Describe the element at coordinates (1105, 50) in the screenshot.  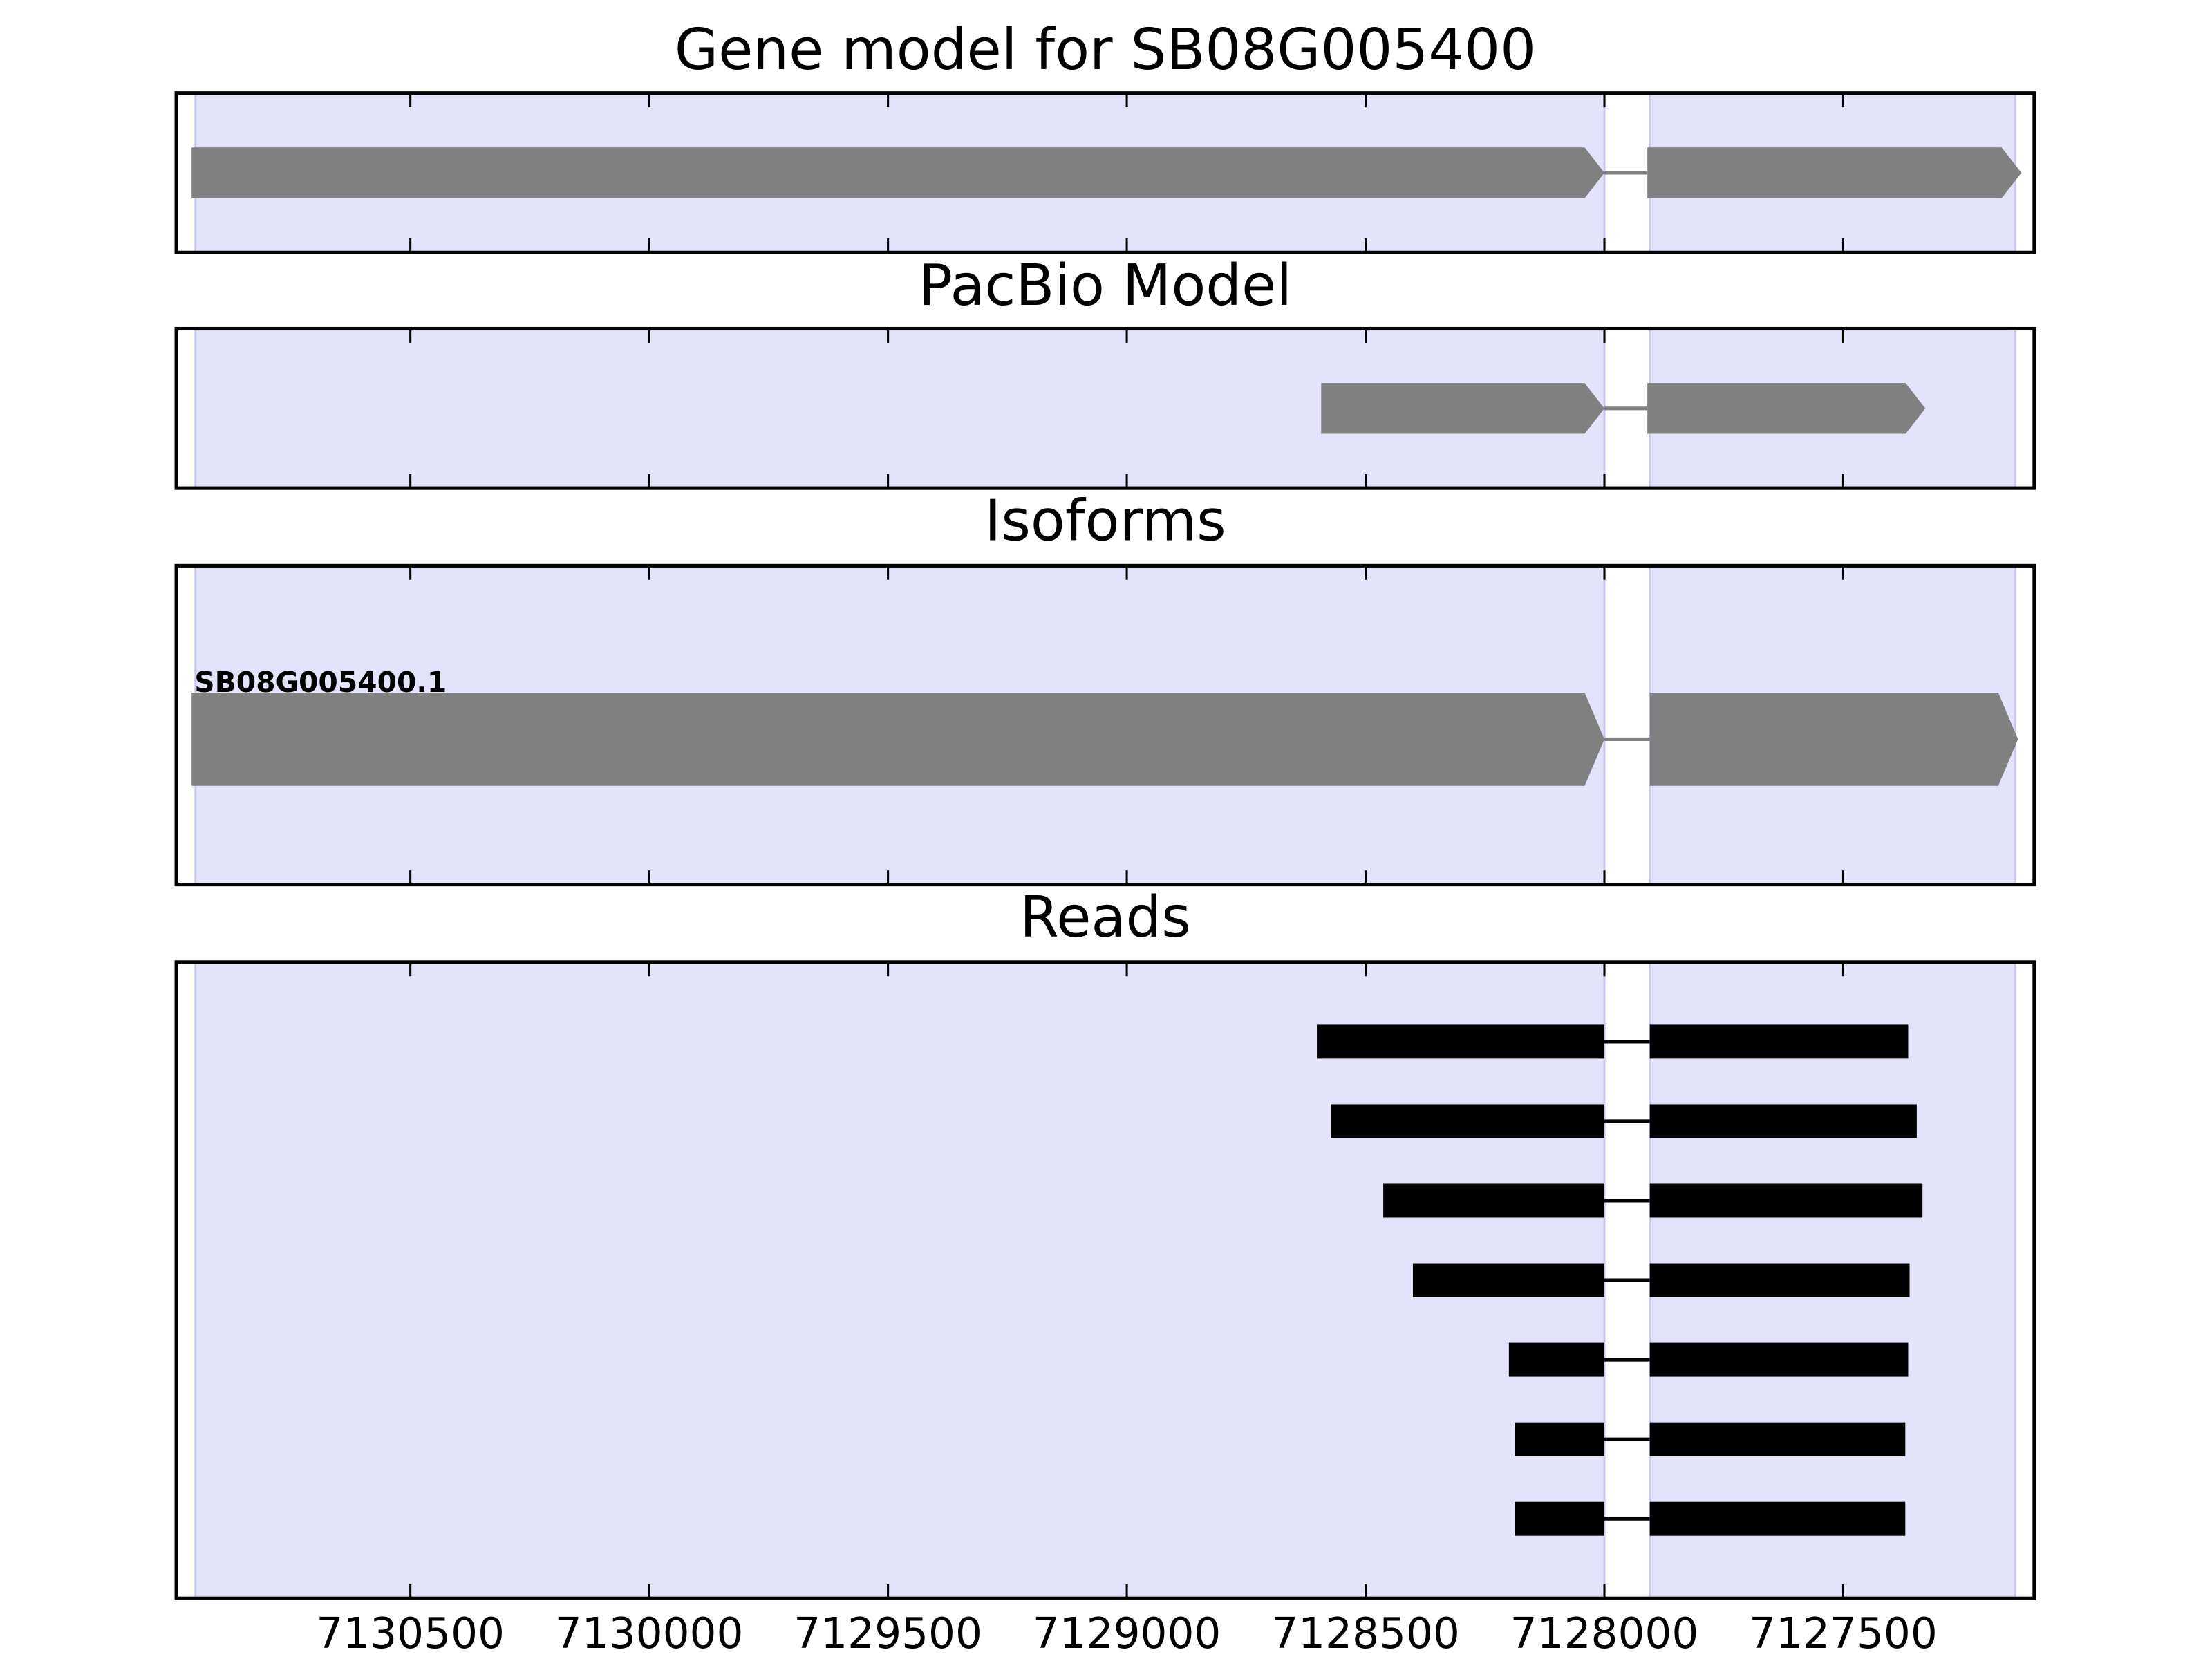
I see `panel-title: Gene model for SB08G005400` at that location.